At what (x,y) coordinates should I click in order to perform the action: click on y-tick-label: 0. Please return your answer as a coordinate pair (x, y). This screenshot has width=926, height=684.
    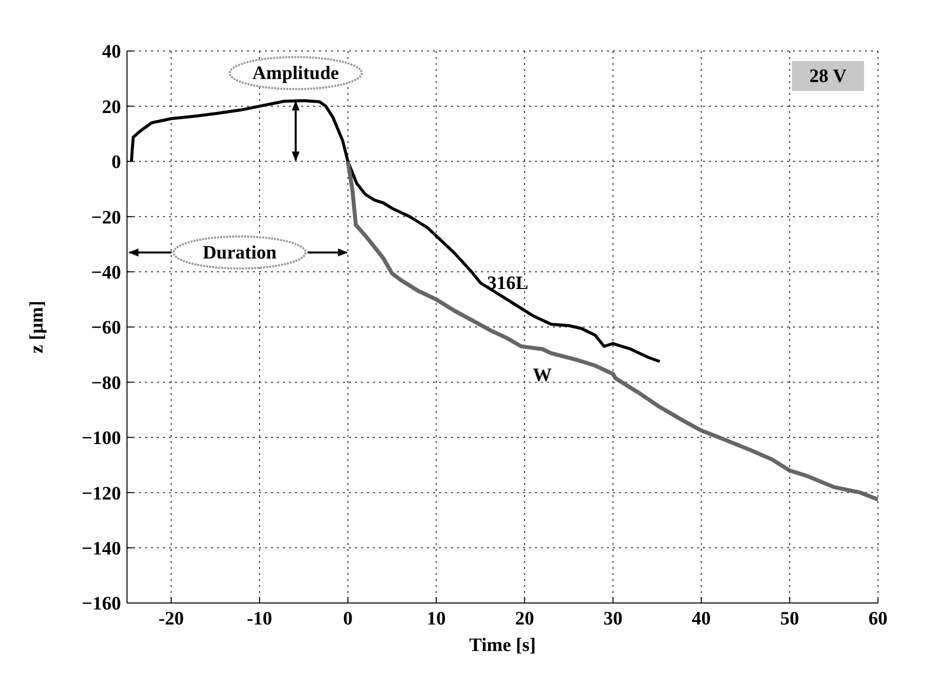
    Looking at the image, I should click on (116, 163).